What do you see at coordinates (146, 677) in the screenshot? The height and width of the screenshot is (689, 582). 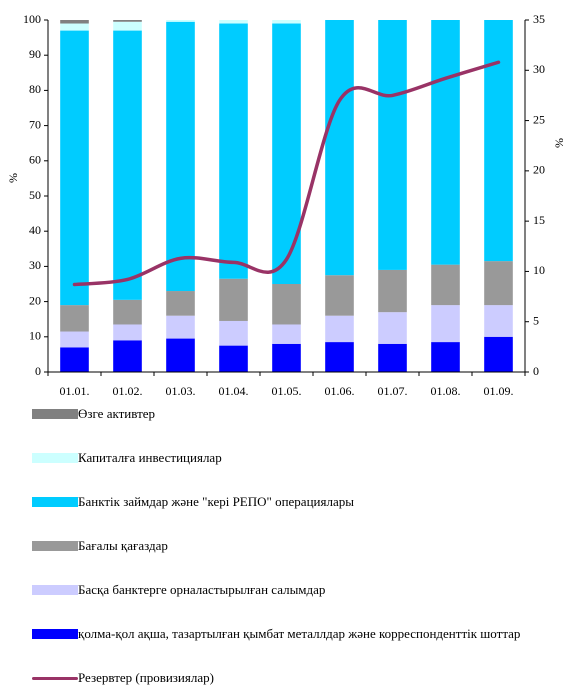 I see `legend-label: Резервтер (провизиялар)` at bounding box center [146, 677].